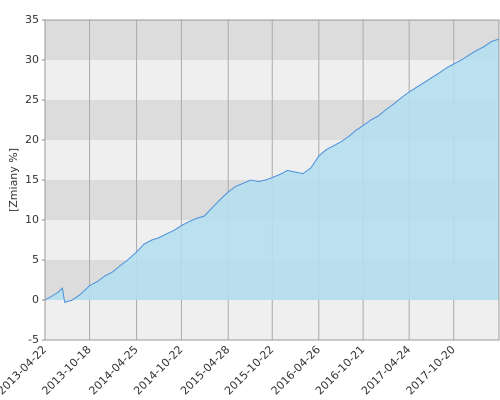  I want to click on y-tick-label: -5, so click(33, 339).